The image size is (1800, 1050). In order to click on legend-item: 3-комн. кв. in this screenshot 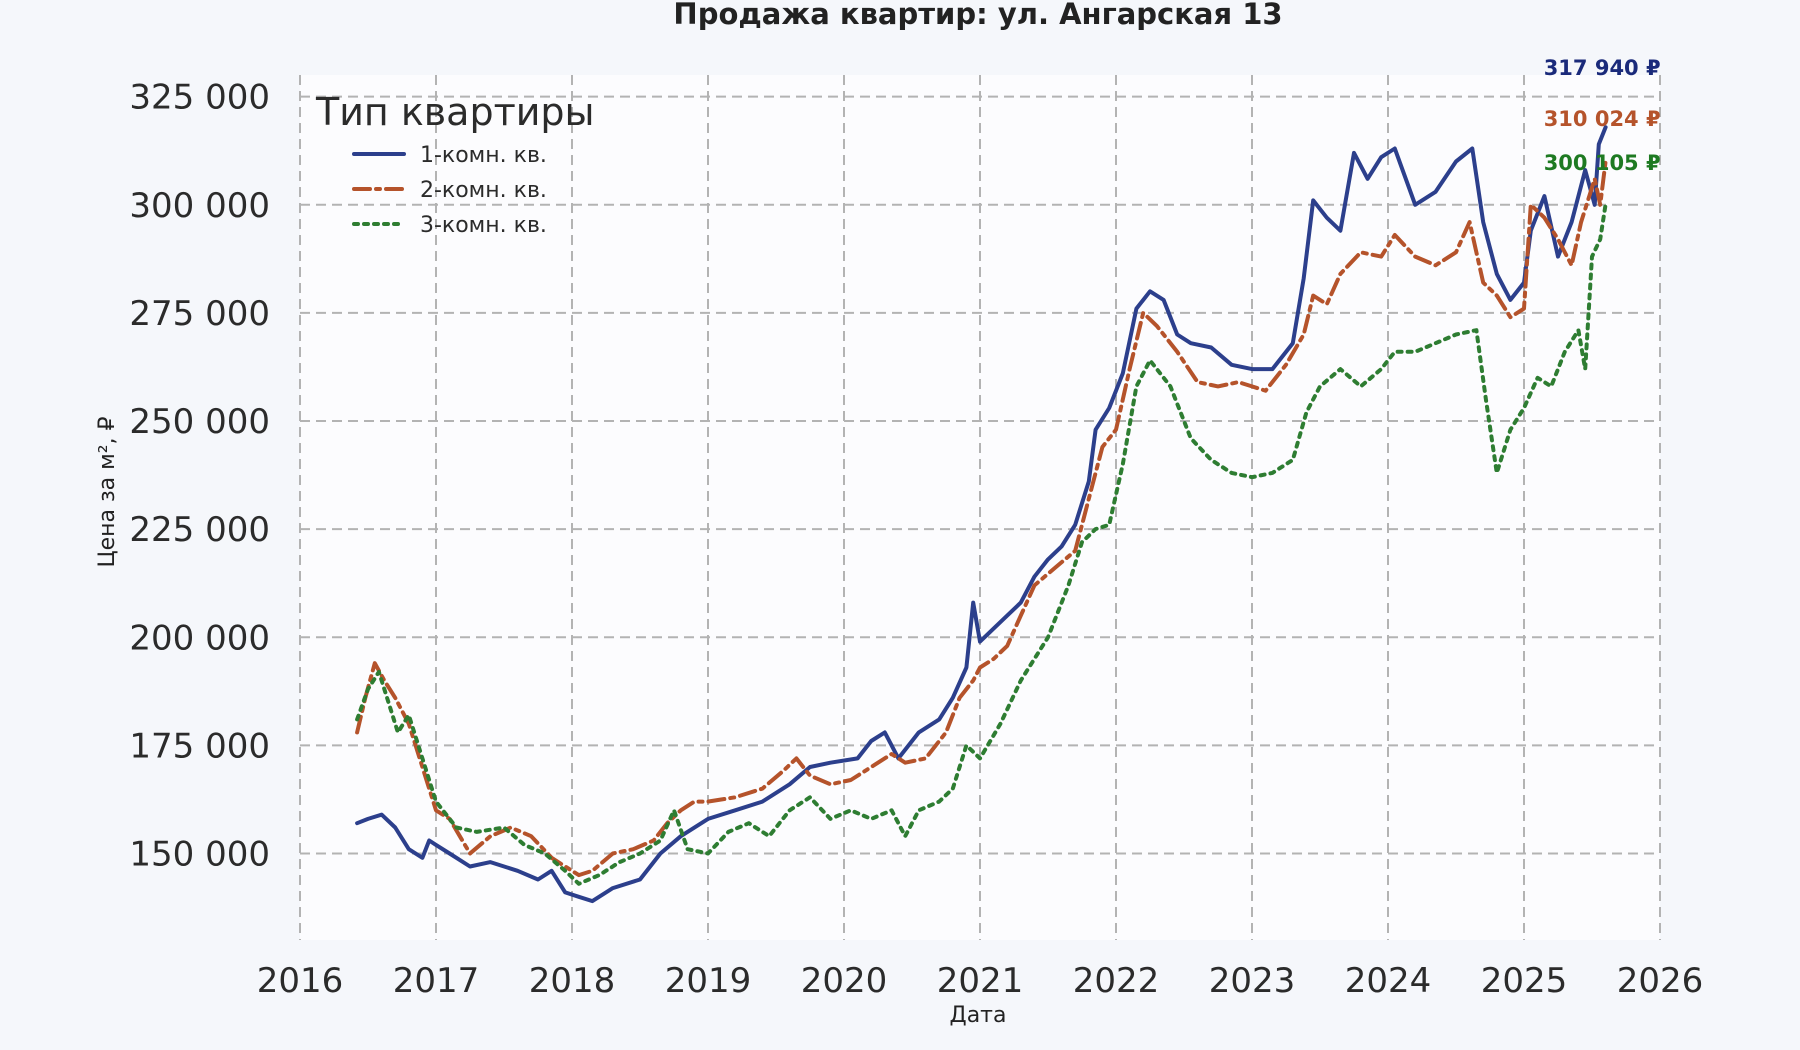, I will do `click(449, 225)`.